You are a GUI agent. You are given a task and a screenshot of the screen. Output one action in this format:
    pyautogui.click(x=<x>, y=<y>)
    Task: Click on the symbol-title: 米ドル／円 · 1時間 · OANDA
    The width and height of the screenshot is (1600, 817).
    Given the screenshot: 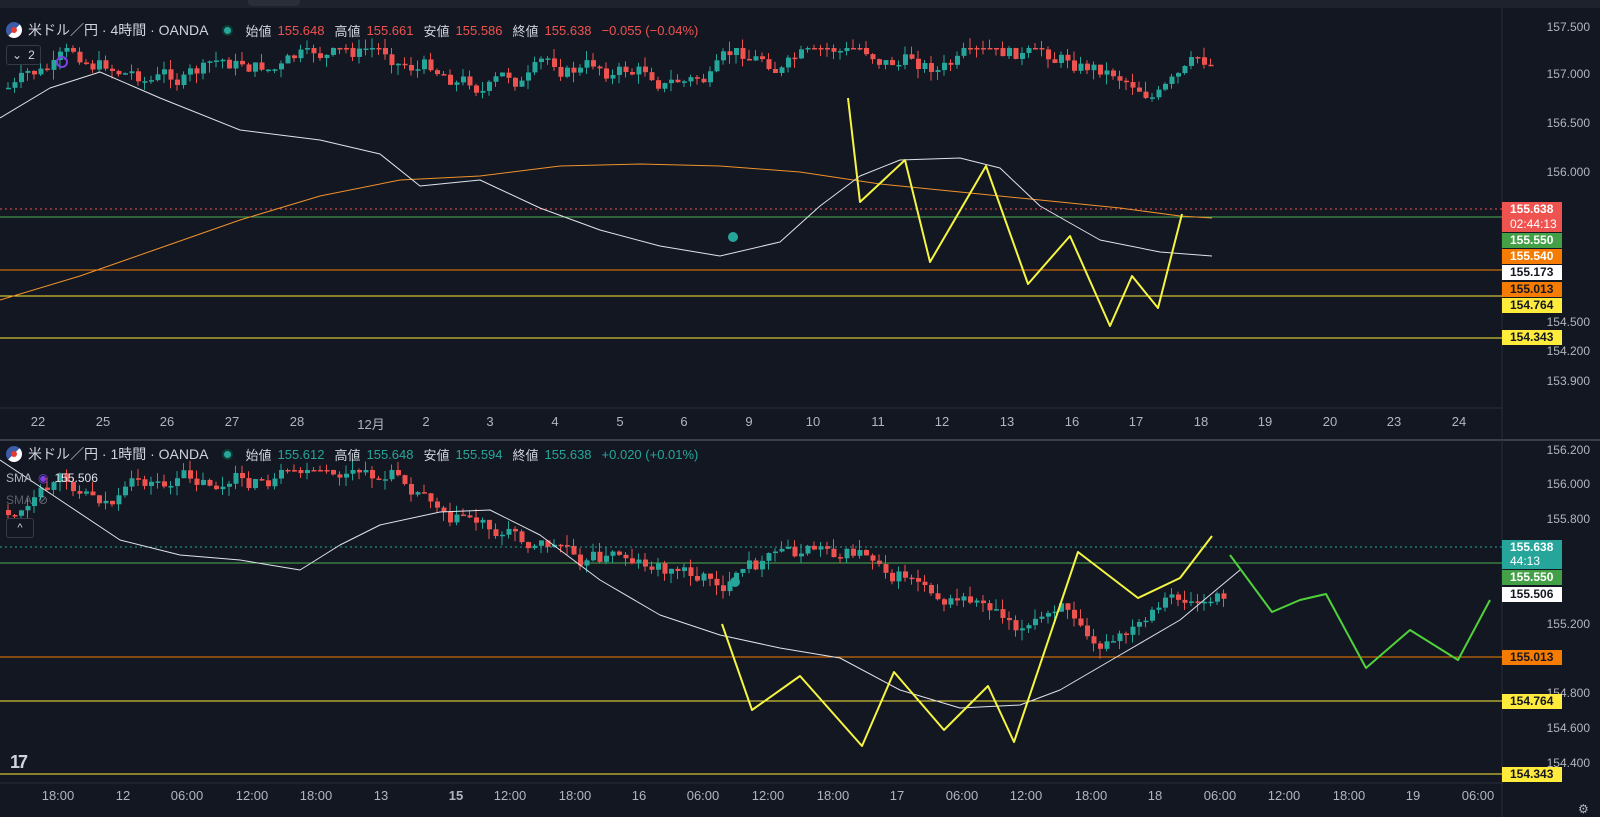 What is the action you would take?
    pyautogui.click(x=118, y=454)
    